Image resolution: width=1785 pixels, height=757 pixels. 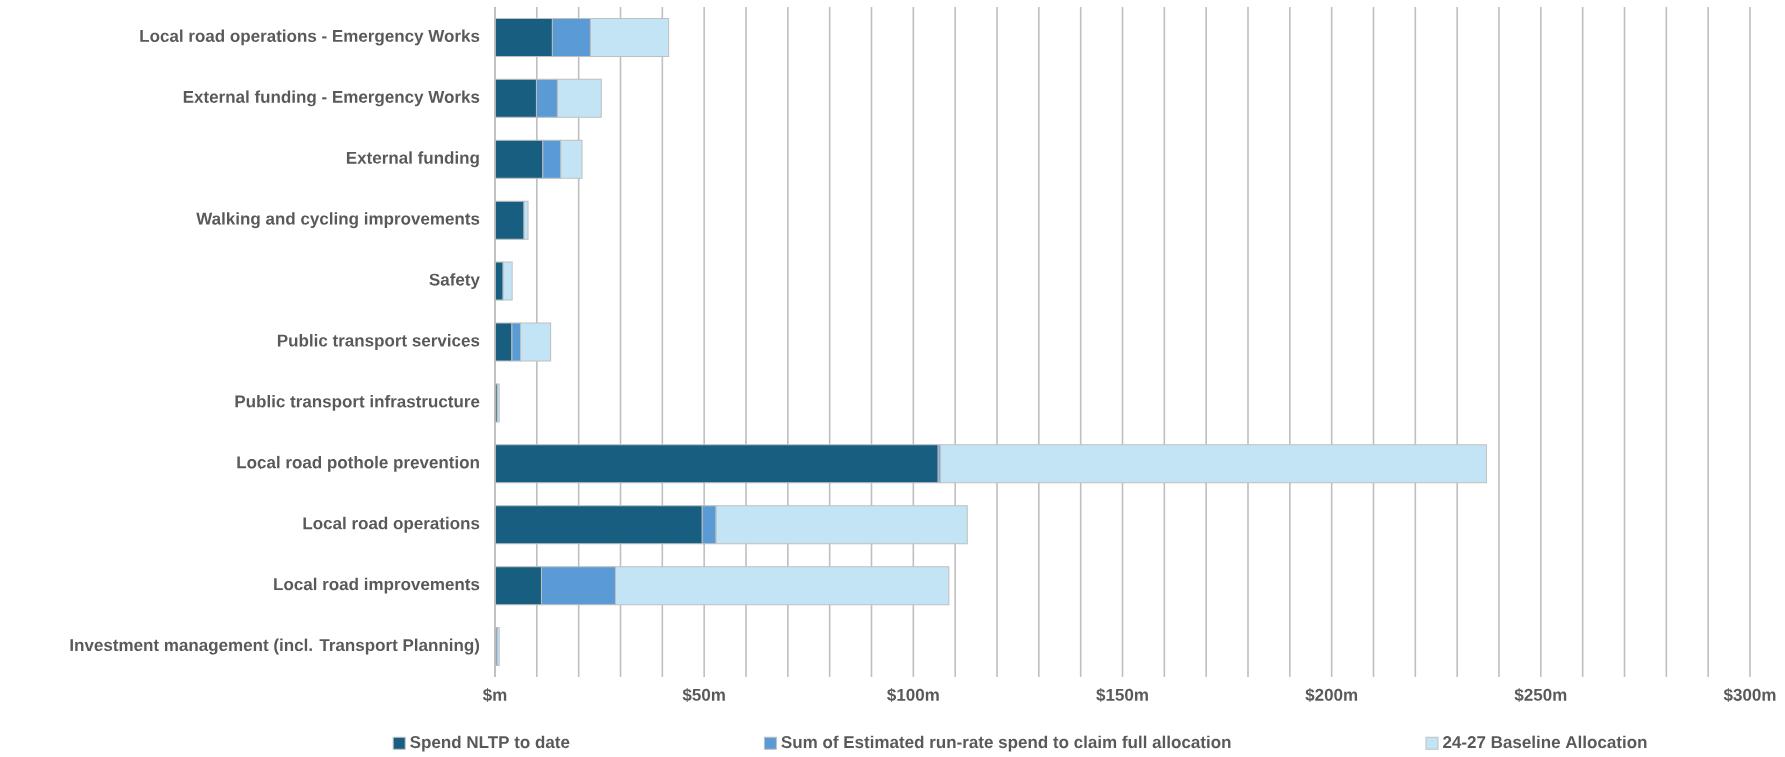 What do you see at coordinates (1749, 695) in the screenshot?
I see `x-tick-label: $300m` at bounding box center [1749, 695].